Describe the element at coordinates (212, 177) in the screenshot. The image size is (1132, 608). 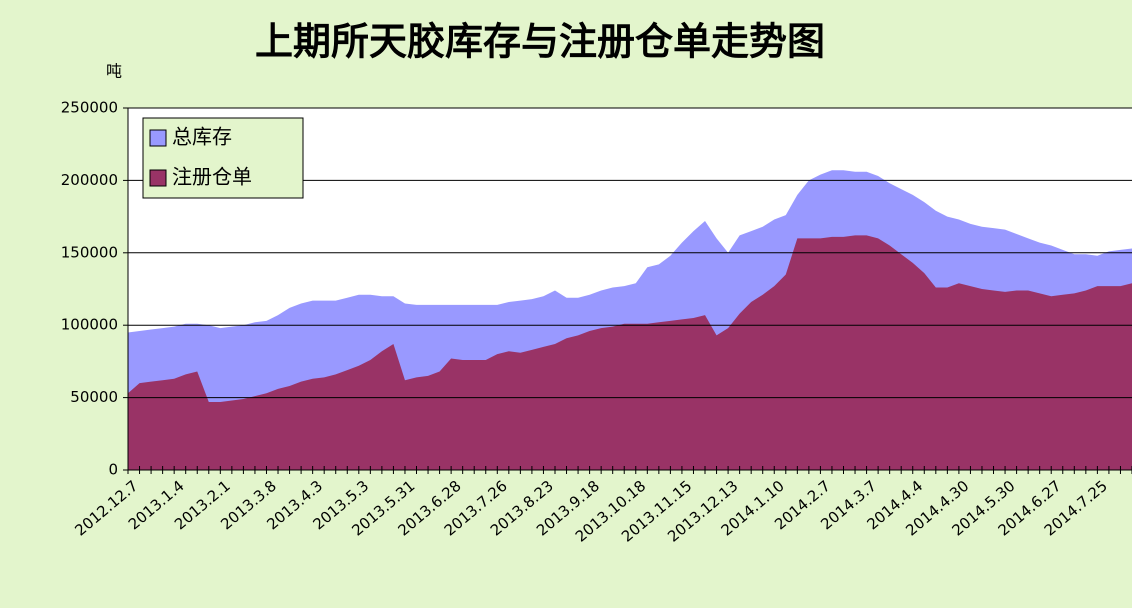
I see `legend-label: 注册仓单` at that location.